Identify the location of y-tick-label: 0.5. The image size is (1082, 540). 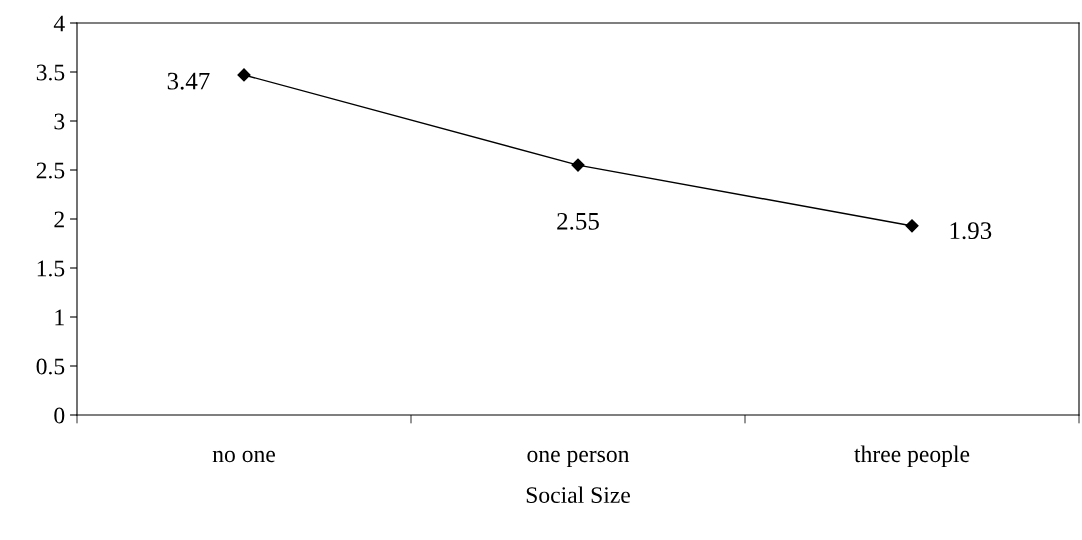
(50, 366).